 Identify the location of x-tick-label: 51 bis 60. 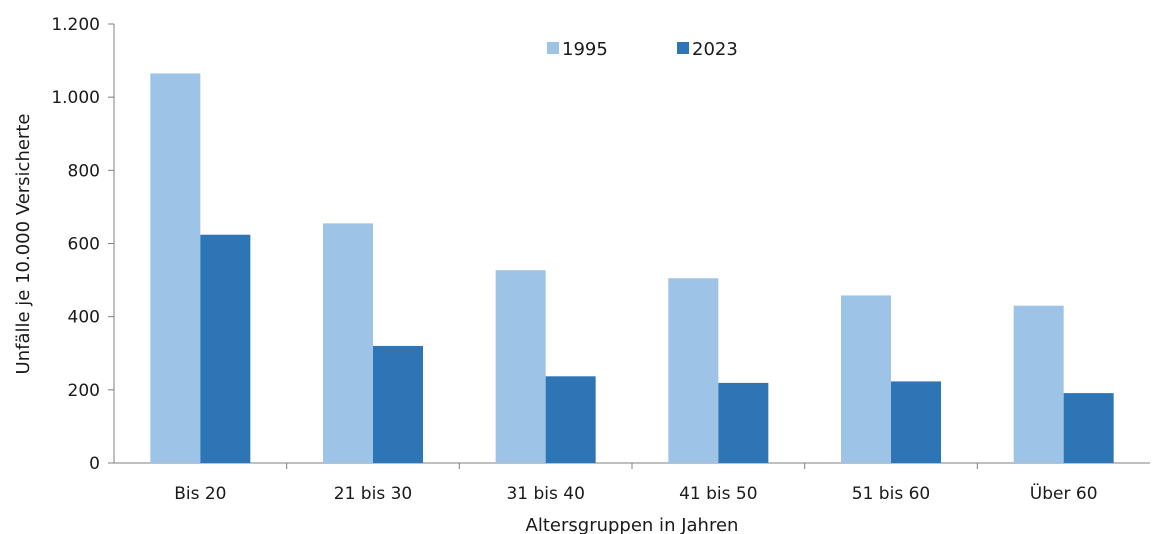
(891, 494).